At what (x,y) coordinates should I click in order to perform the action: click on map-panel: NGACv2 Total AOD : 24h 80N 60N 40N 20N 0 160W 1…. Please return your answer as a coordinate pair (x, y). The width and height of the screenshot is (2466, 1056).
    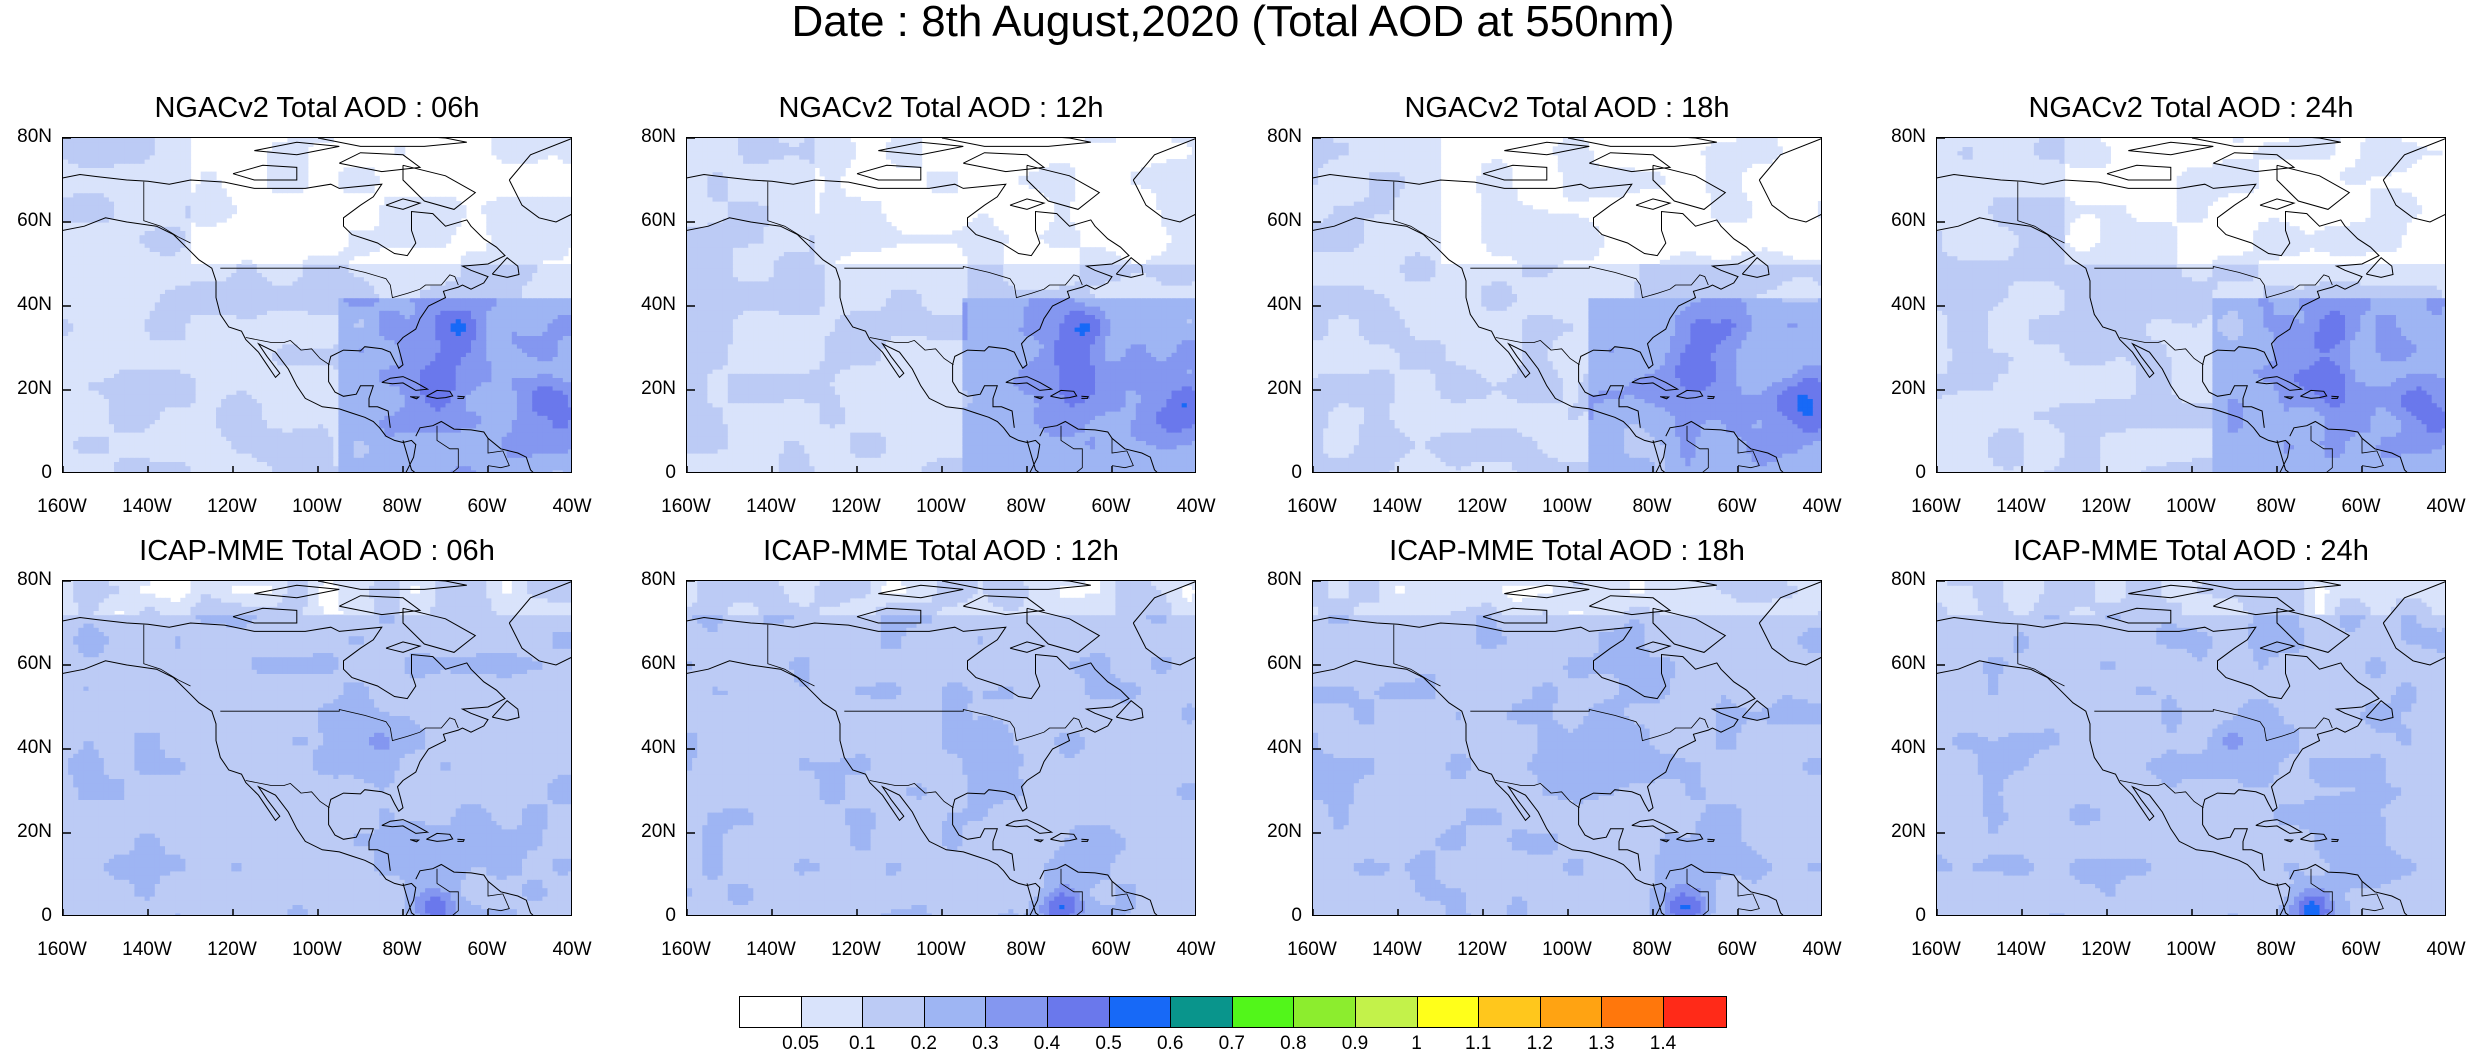
    Looking at the image, I should click on (2178, 305).